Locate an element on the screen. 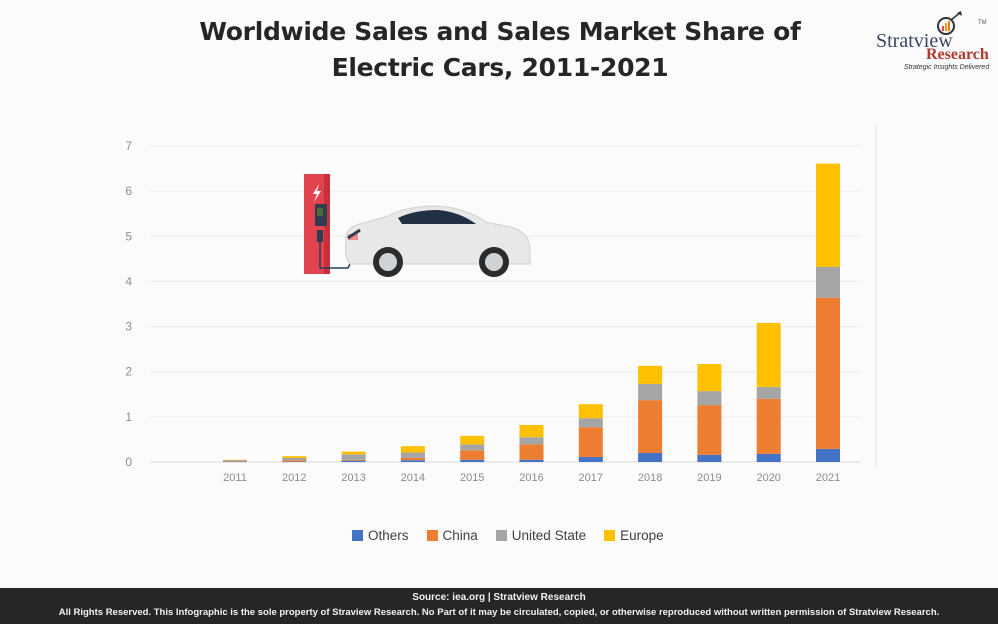 The image size is (998, 624). electric-car-icon is located at coordinates (438, 241).